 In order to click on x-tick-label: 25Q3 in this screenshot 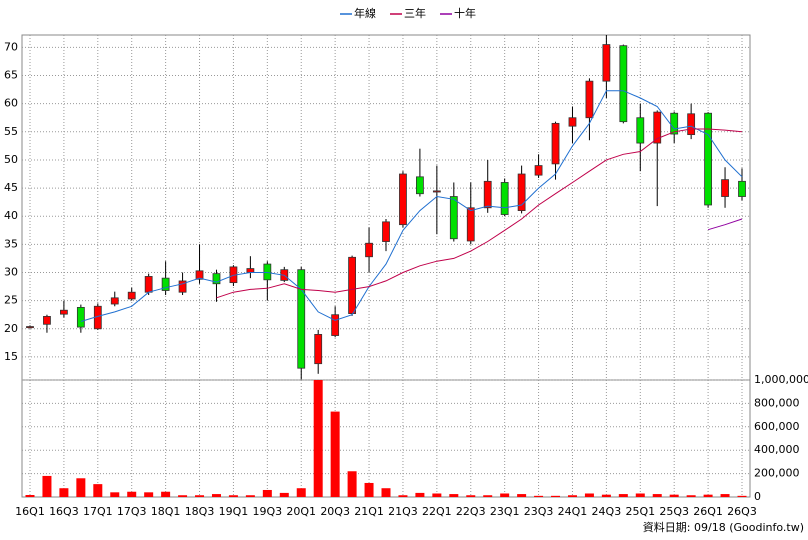, I will do `click(674, 511)`.